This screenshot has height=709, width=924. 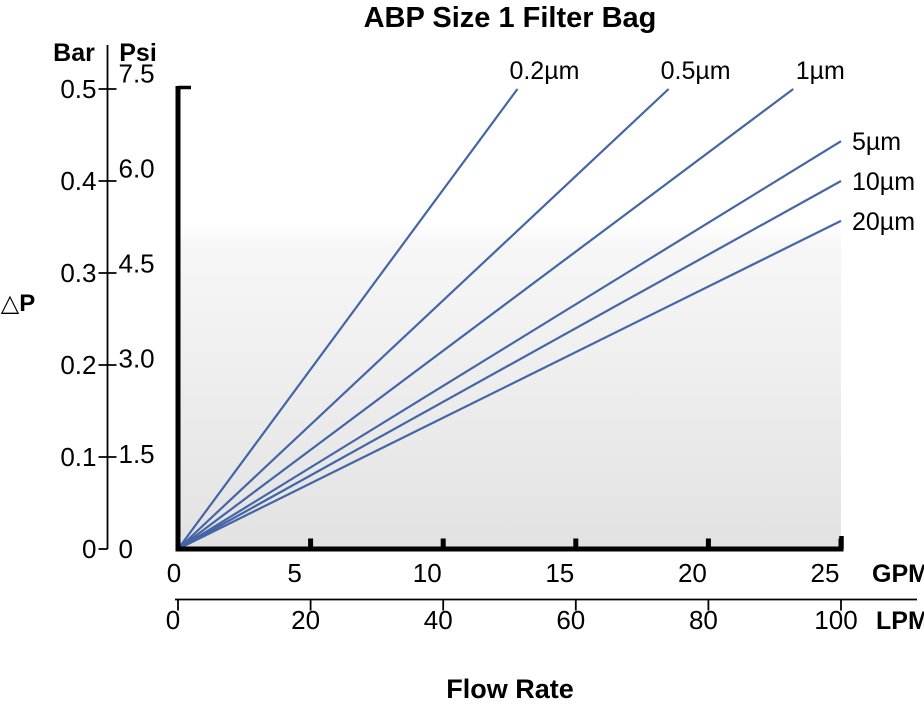 I want to click on bar-tick-label: 0.3, so click(x=78, y=273).